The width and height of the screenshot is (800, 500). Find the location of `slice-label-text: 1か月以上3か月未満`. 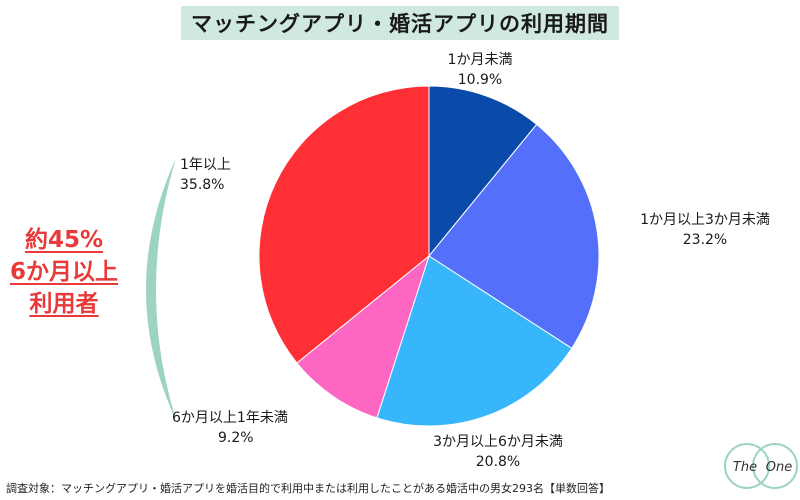

slice-label-text: 1か月以上3か月未満 is located at coordinates (705, 220).